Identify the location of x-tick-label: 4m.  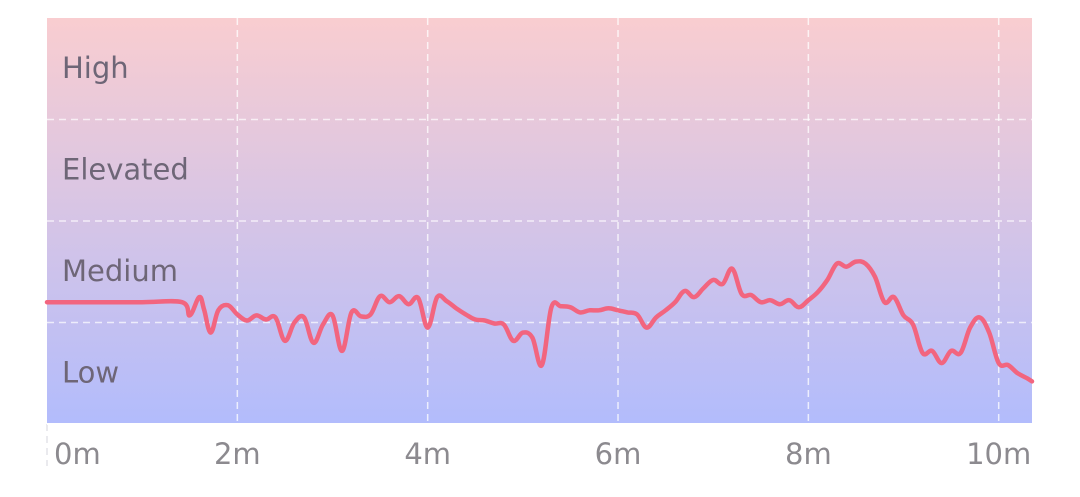
(427, 454).